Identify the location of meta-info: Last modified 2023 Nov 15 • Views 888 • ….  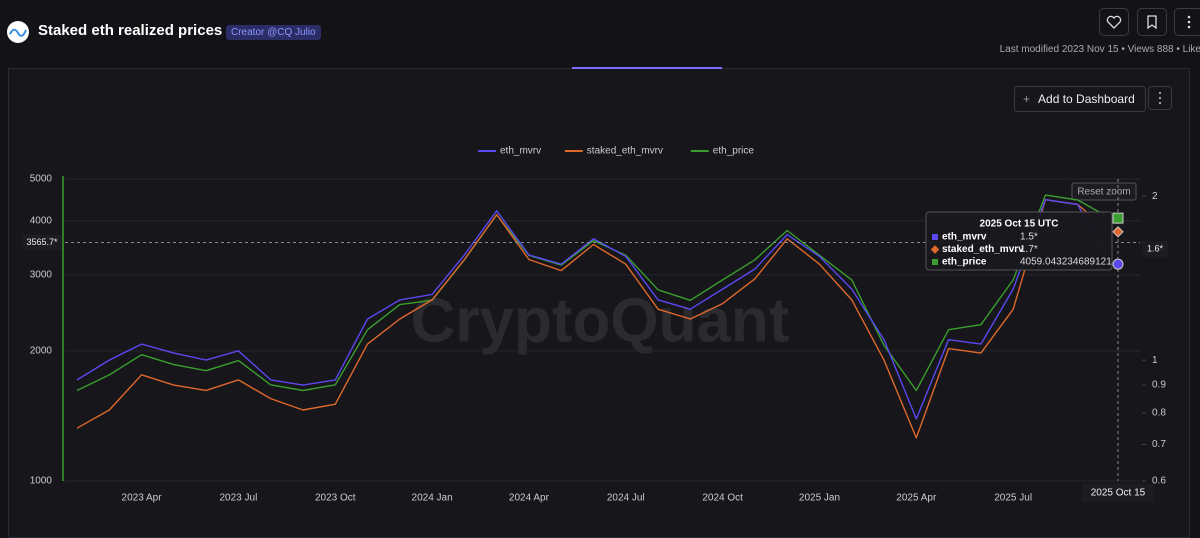
(1099, 49).